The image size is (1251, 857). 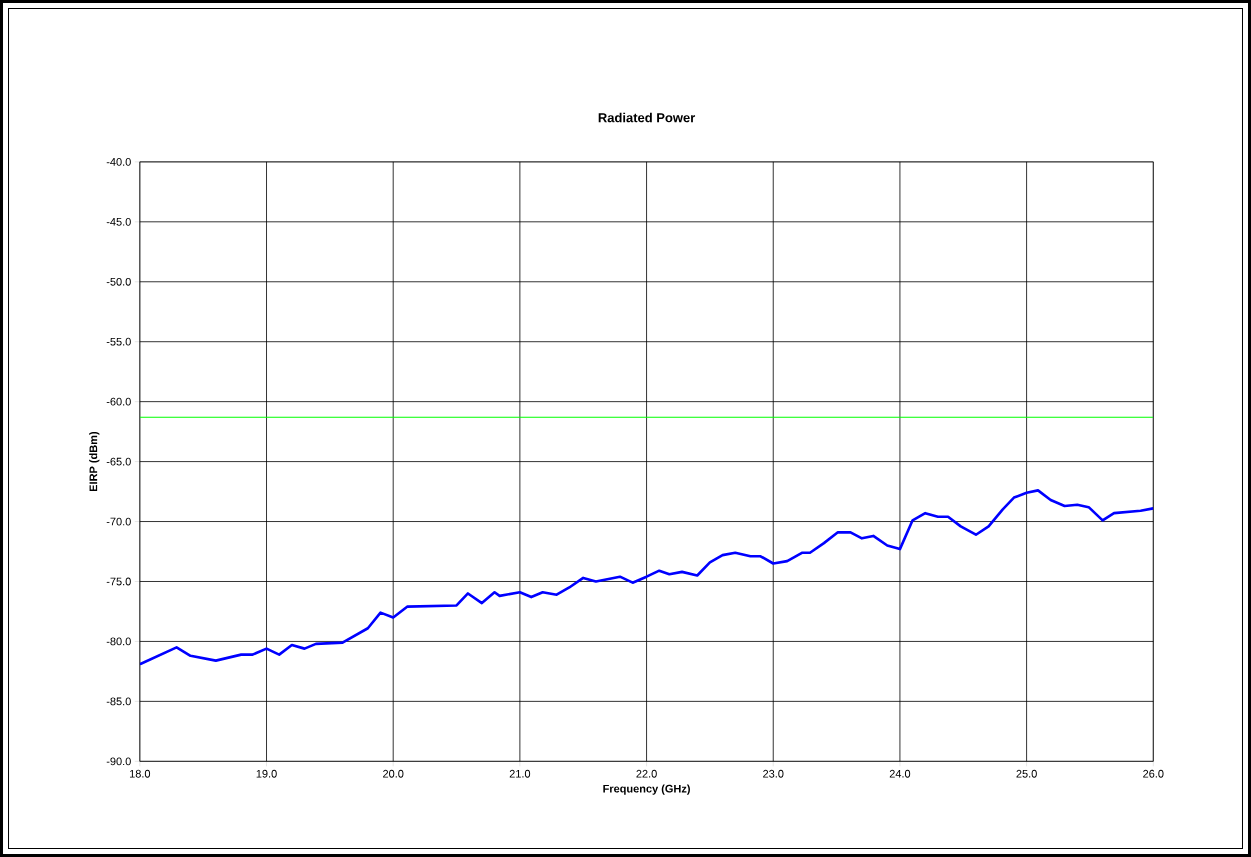 What do you see at coordinates (140, 773) in the screenshot?
I see `x-tick-label: 18.0` at bounding box center [140, 773].